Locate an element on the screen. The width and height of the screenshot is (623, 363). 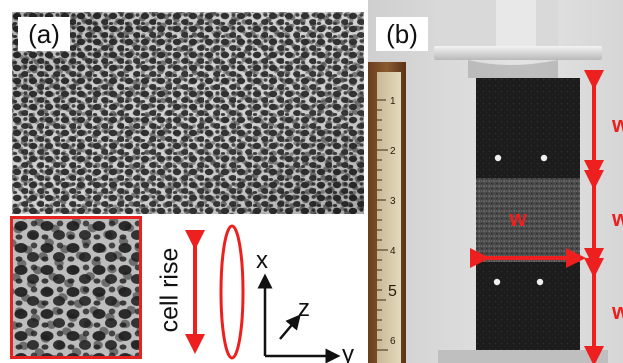
svg-text: 4 is located at coordinates (393, 251).